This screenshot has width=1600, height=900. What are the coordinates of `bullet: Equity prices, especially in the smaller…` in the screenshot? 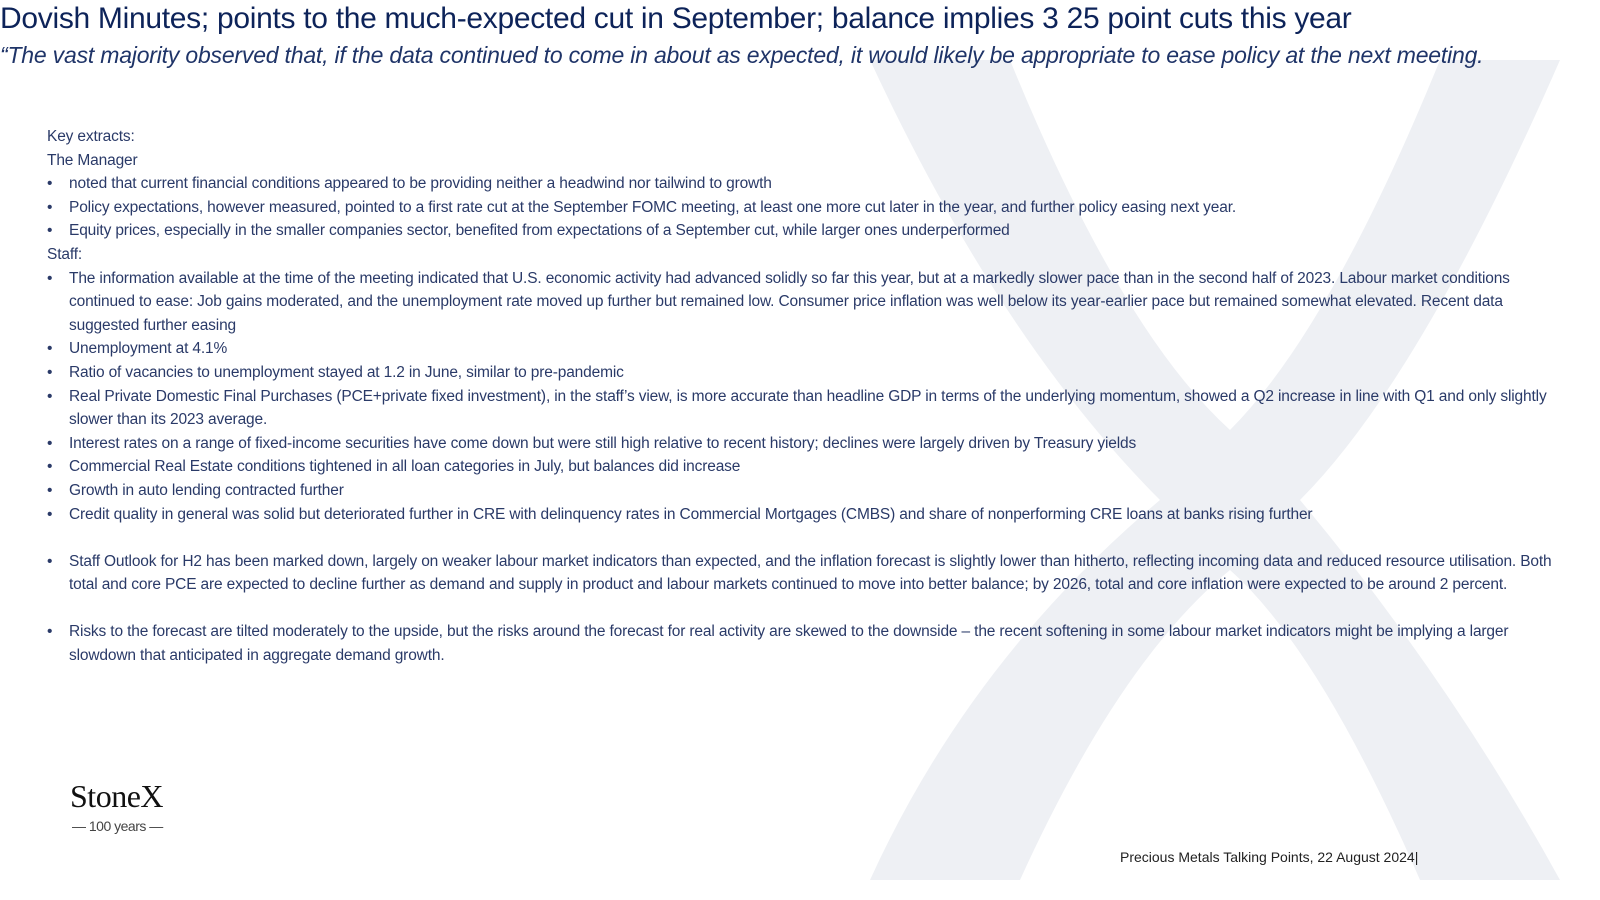 It's located at (807, 231).